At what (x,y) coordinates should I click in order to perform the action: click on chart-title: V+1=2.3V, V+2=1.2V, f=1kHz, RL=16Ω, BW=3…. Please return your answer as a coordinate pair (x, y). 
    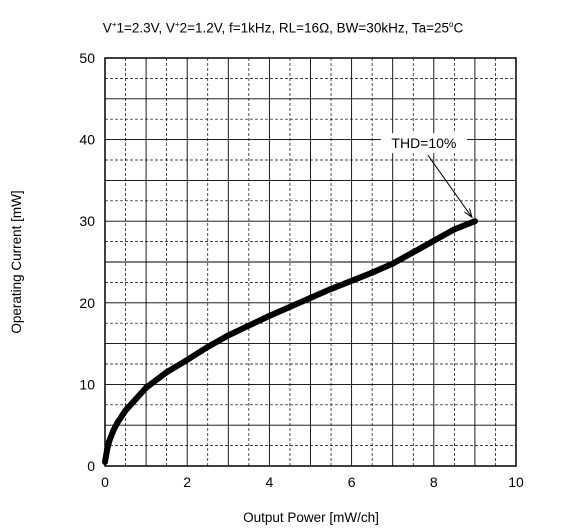
    Looking at the image, I should click on (283, 28).